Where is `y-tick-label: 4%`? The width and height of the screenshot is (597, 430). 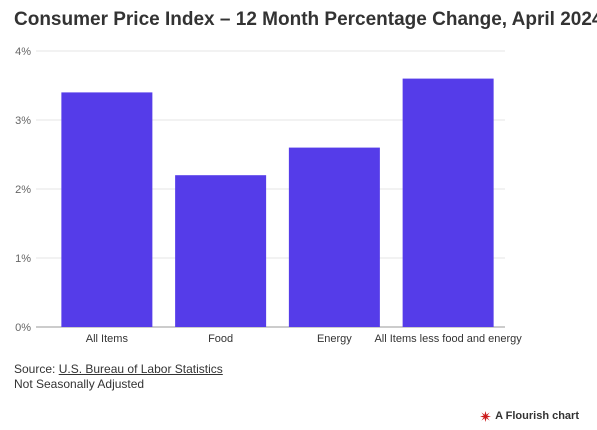 y-tick-label: 4% is located at coordinates (23, 52).